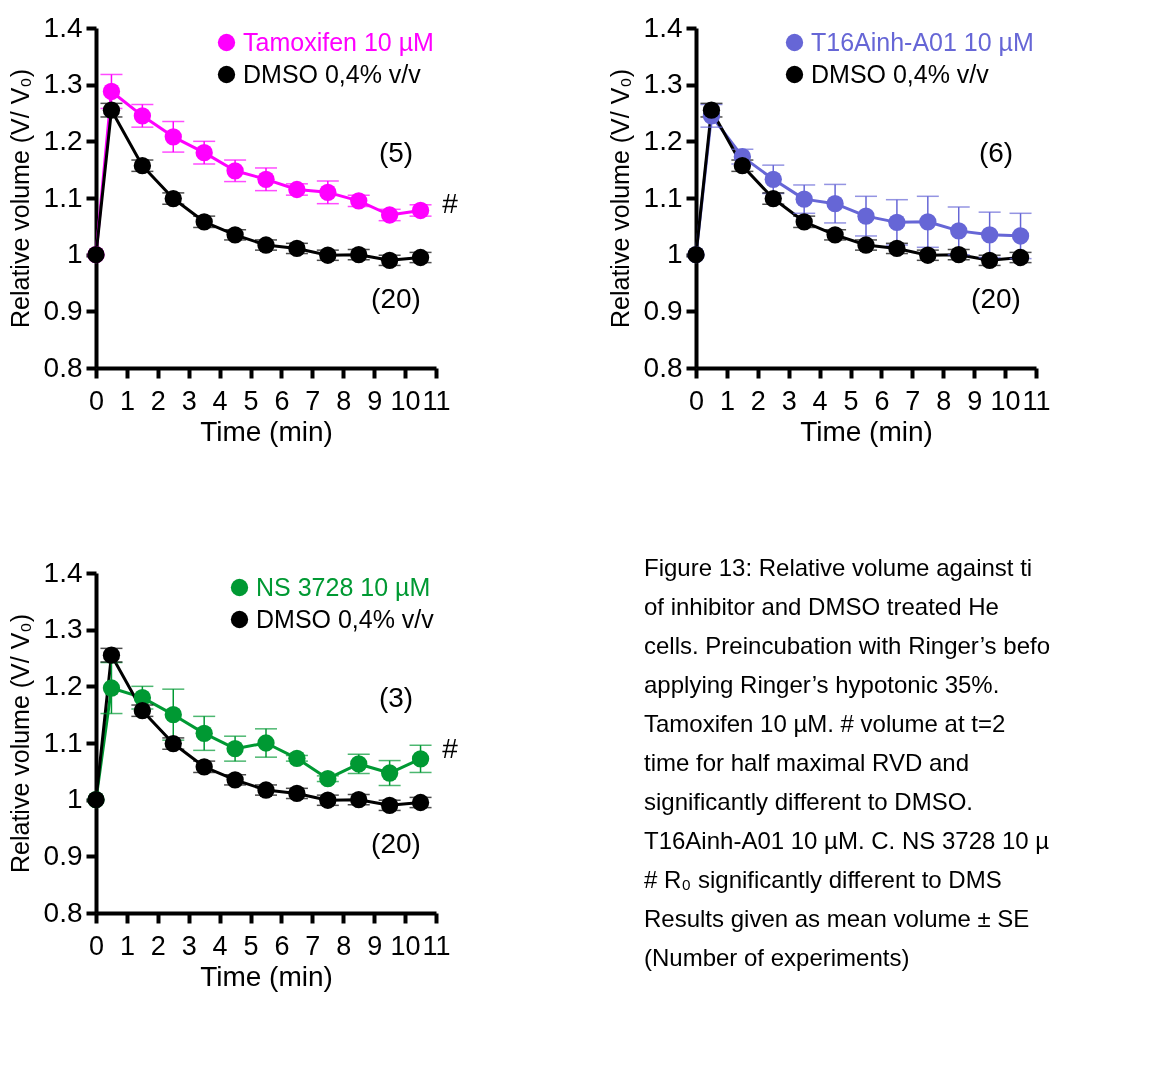 The height and width of the screenshot is (1072, 1174). Describe the element at coordinates (777, 957) in the screenshot. I see `text: (Number of experiments)` at that location.